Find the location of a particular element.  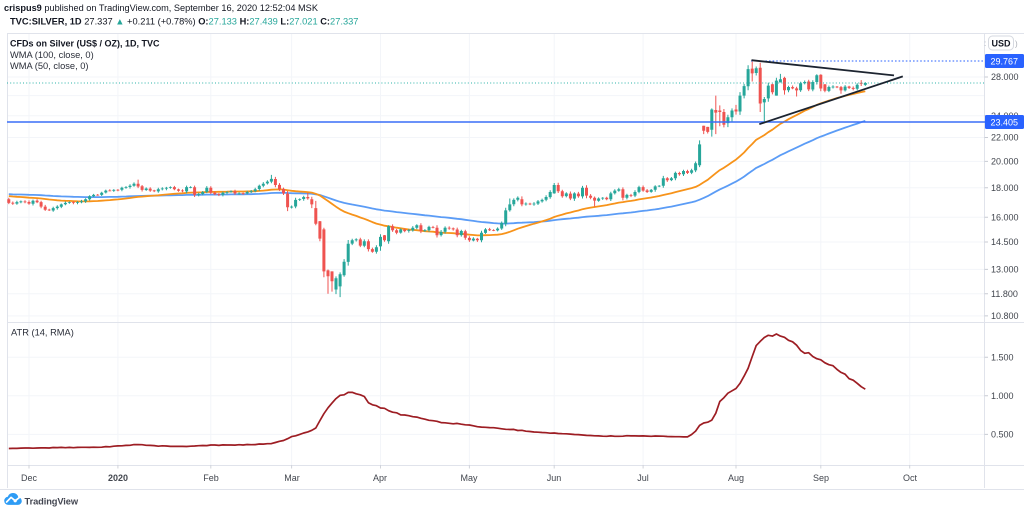

svg-text: 23.405 is located at coordinates (1005, 122).